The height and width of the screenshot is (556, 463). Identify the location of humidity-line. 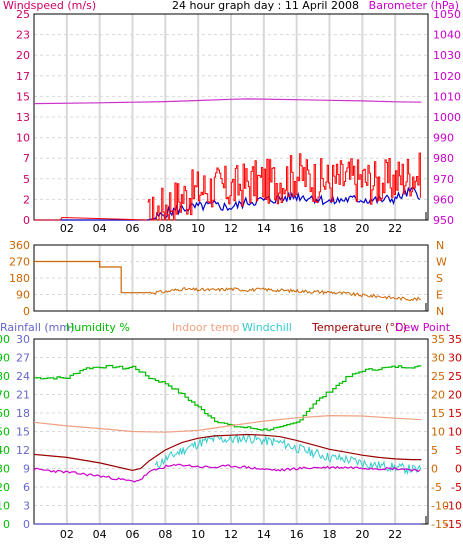
(228, 397).